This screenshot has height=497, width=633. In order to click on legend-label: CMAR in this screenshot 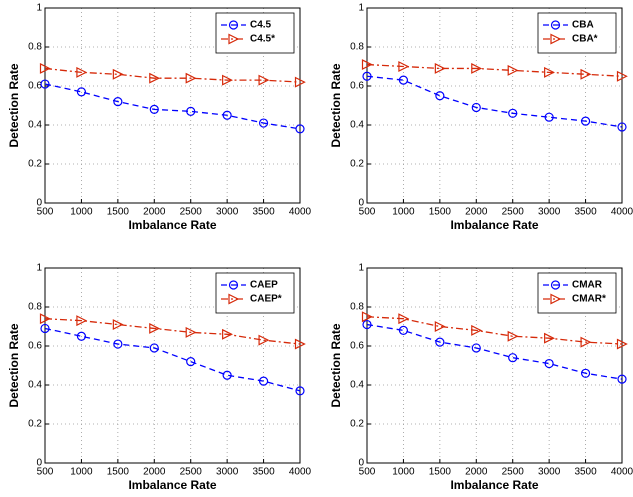, I will do `click(587, 285)`.